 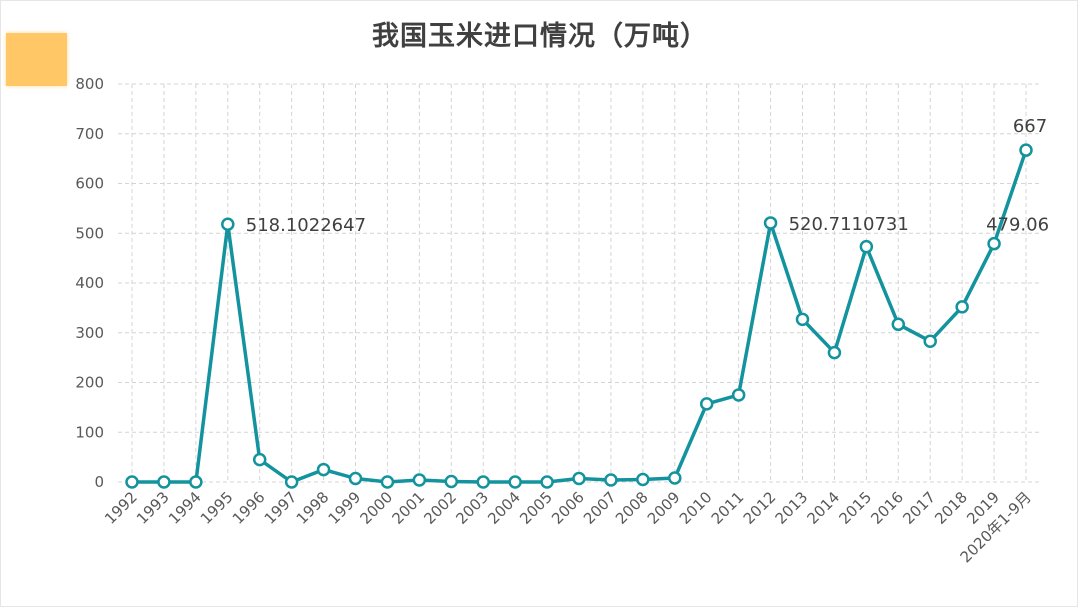 I want to click on y-tick-label: 400, so click(x=89, y=283).